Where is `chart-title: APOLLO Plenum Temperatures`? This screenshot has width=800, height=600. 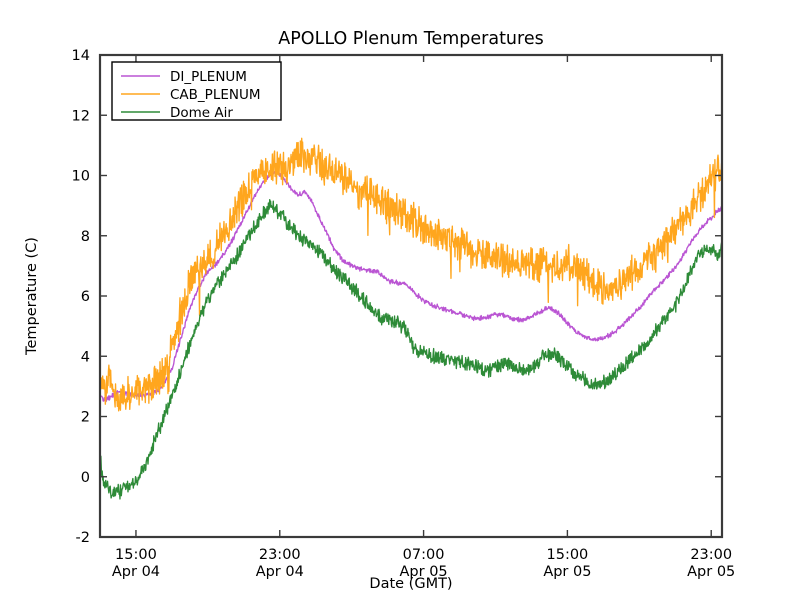
chart-title: APOLLO Plenum Temperatures is located at coordinates (410, 39).